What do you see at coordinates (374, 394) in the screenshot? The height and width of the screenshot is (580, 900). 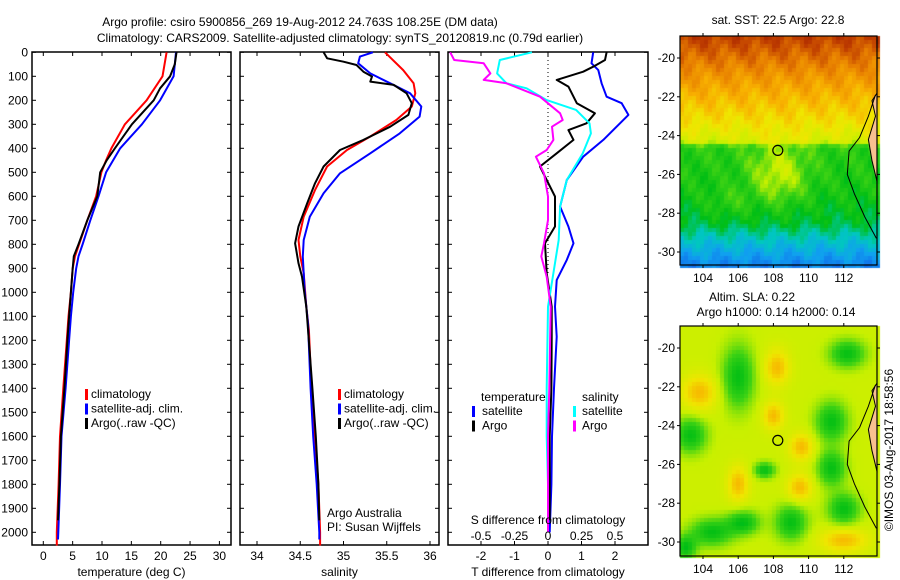 I see `legend-label: climatology` at bounding box center [374, 394].